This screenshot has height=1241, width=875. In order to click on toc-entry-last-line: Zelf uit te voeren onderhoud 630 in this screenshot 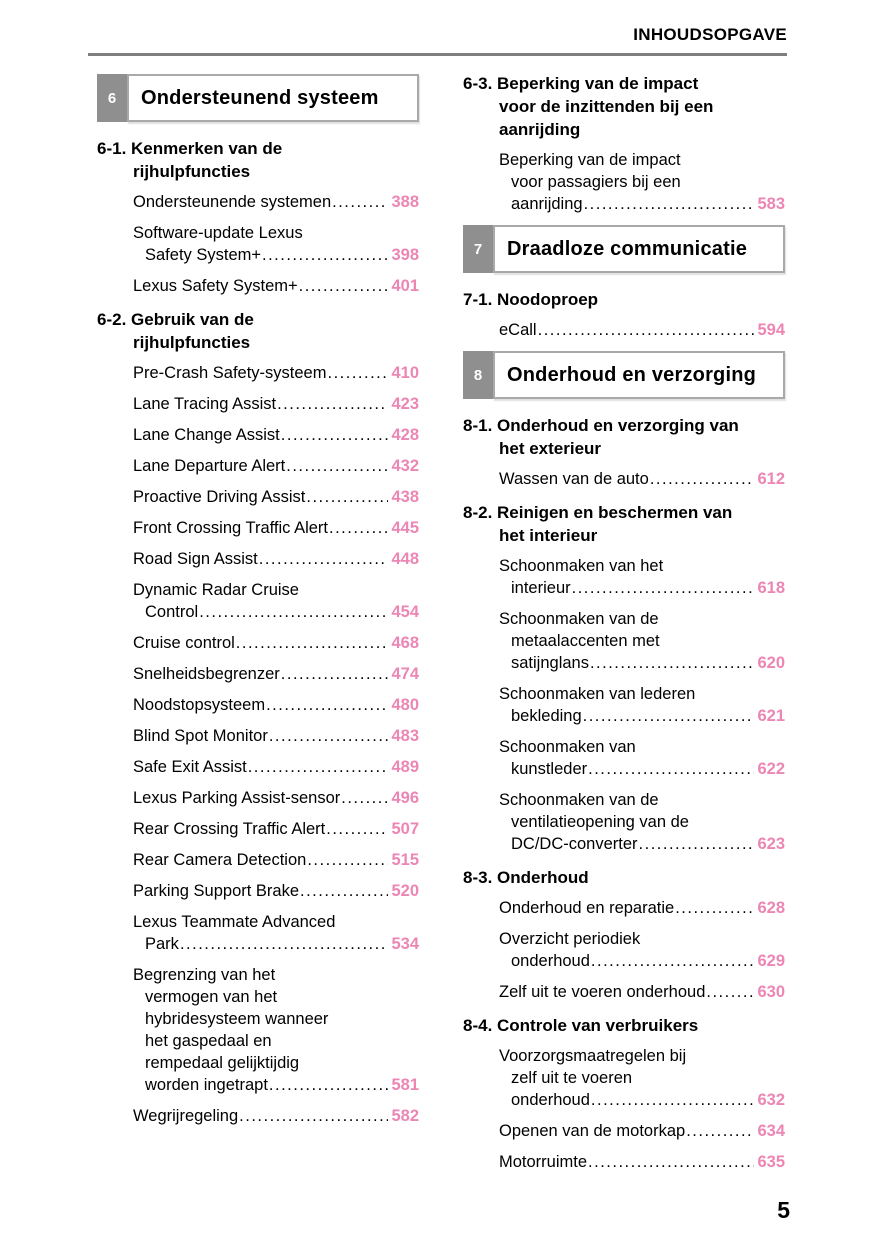, I will do `click(642, 992)`.